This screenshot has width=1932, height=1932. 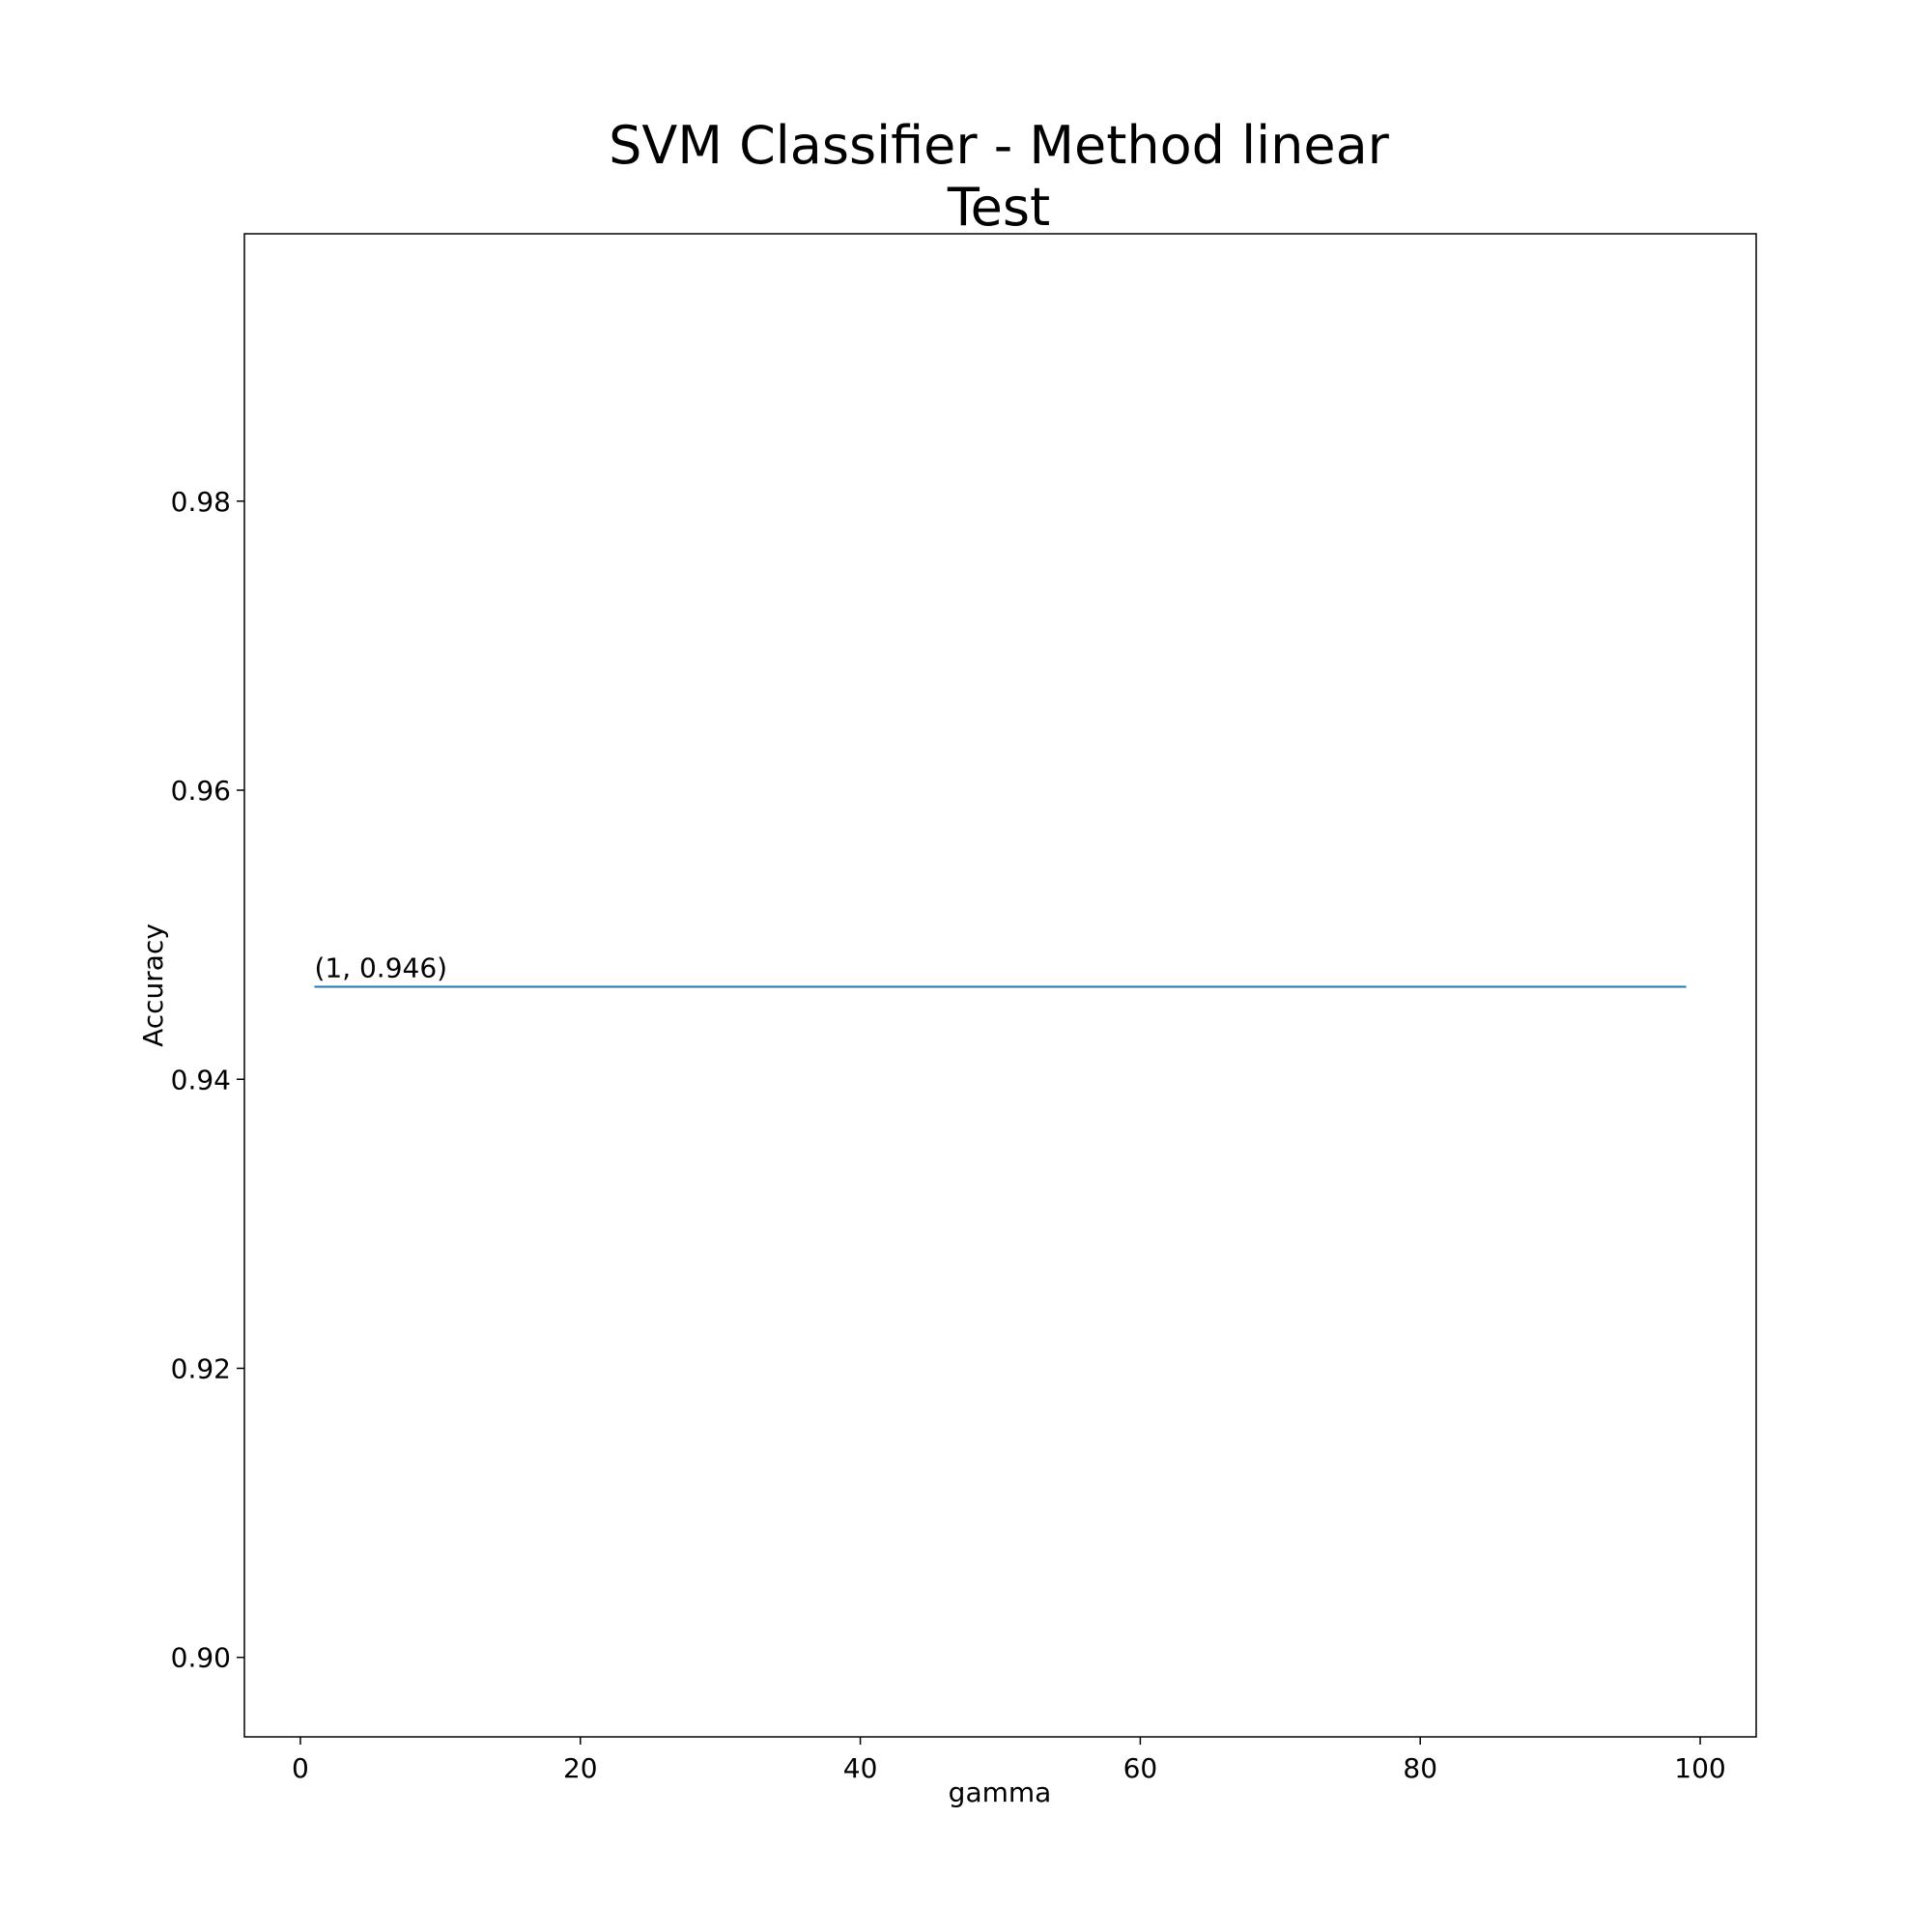 What do you see at coordinates (1420, 1768) in the screenshot?
I see `x-tick-label: 80` at bounding box center [1420, 1768].